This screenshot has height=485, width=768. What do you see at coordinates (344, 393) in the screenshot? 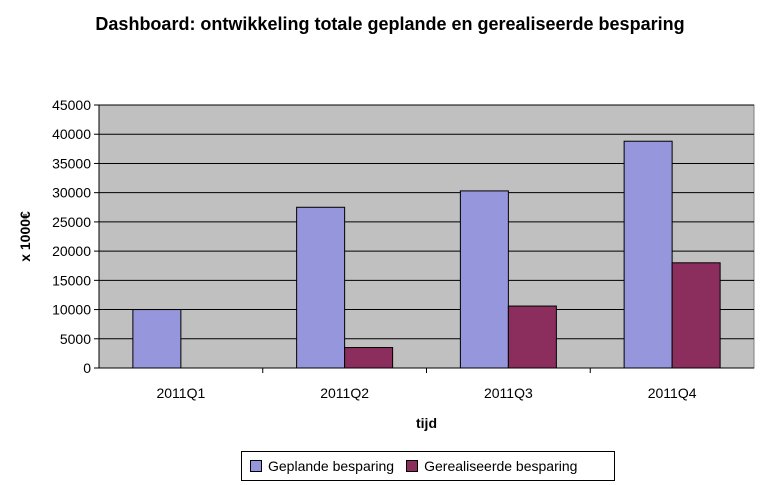
I see `x-tick-label: 2011Q2` at bounding box center [344, 393].